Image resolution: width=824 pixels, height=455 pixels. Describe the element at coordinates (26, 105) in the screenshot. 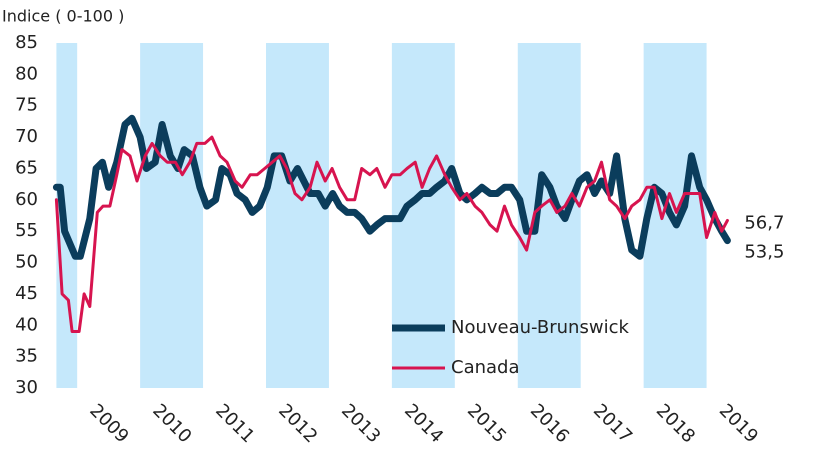

I see `y-tick-label: 75` at that location.